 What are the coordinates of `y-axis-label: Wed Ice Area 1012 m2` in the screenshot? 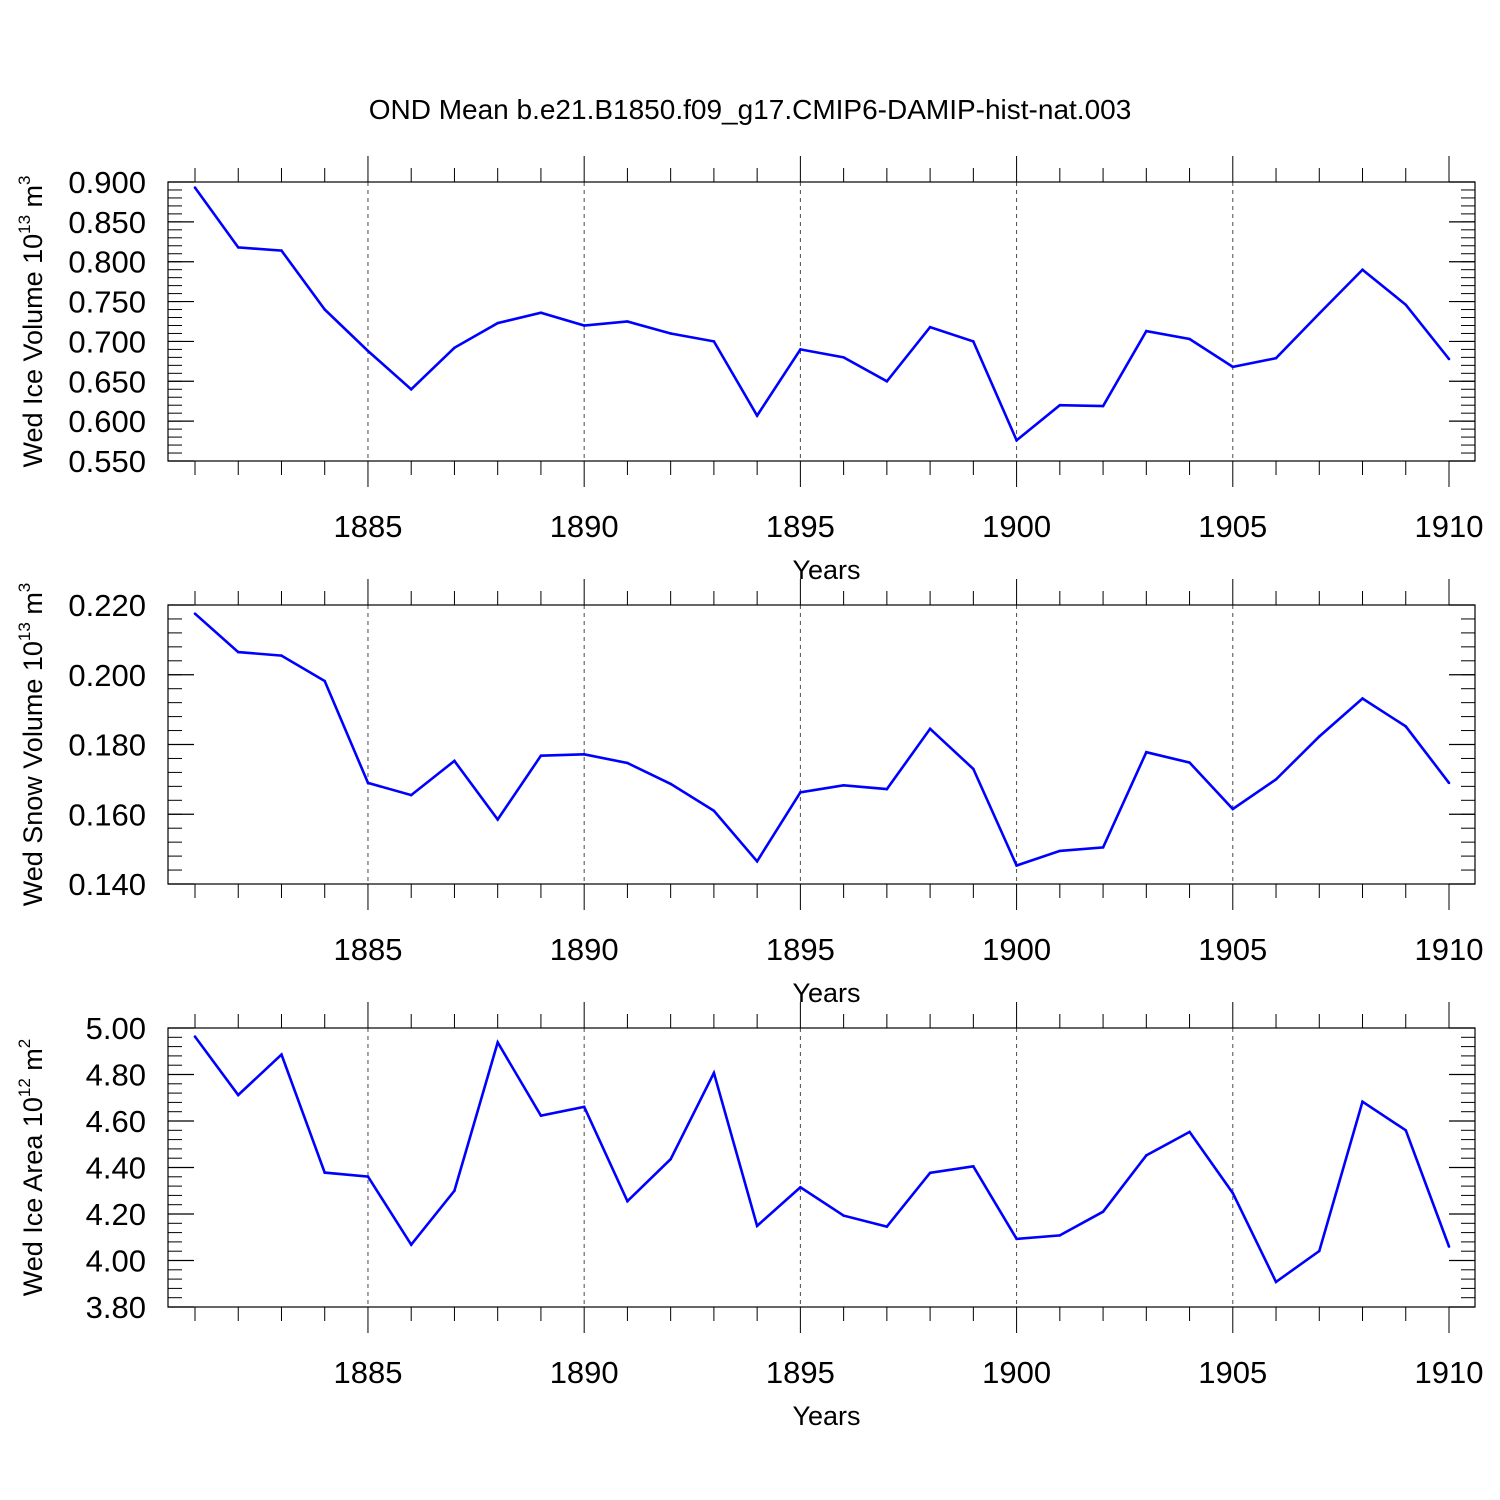 It's located at (31, 1168).